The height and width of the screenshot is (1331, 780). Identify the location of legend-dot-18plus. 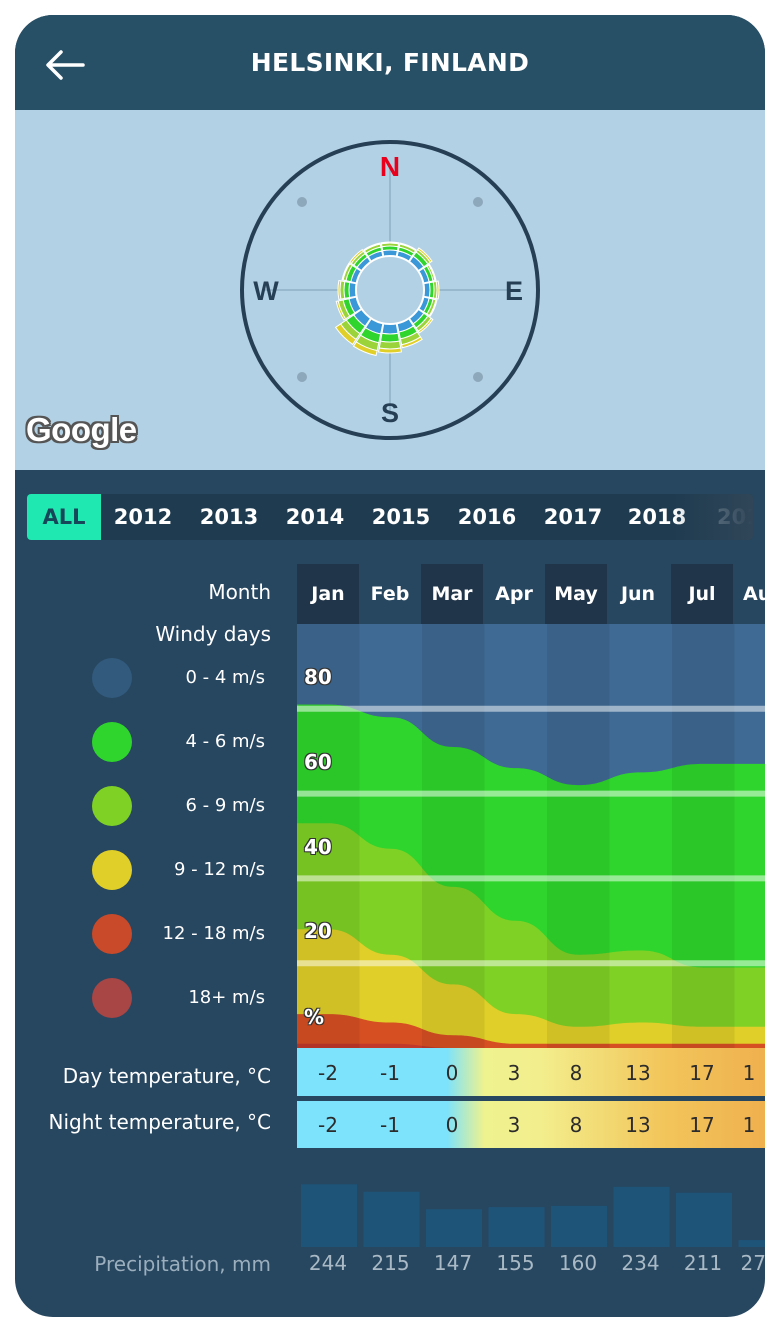
(112, 998).